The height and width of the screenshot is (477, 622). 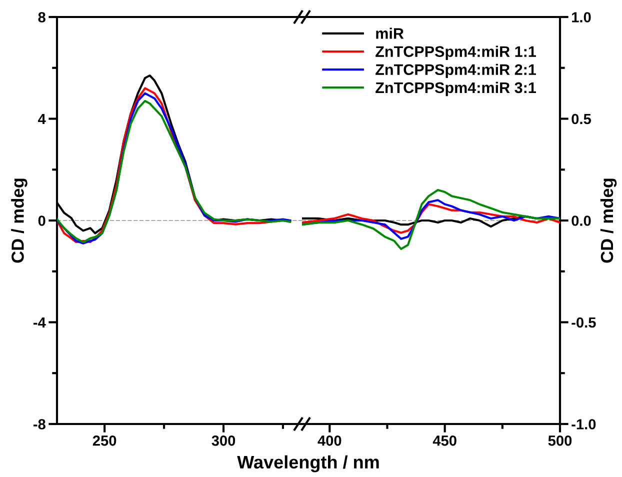 What do you see at coordinates (104, 440) in the screenshot?
I see `x-tick-label: 250` at bounding box center [104, 440].